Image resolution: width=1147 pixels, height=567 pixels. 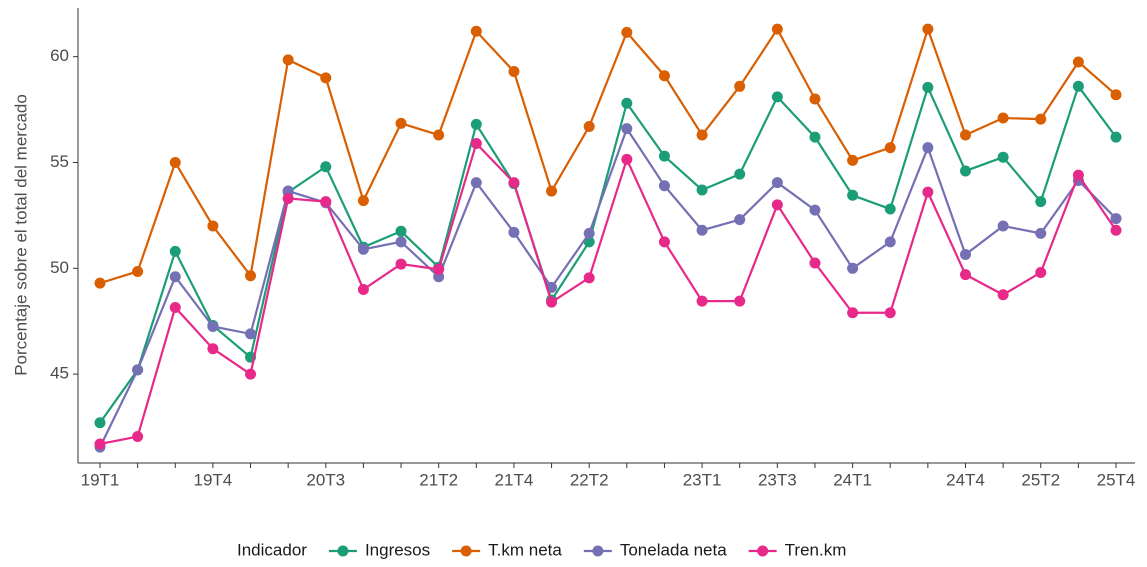 What do you see at coordinates (59, 373) in the screenshot?
I see `y-tick-label: 45` at bounding box center [59, 373].